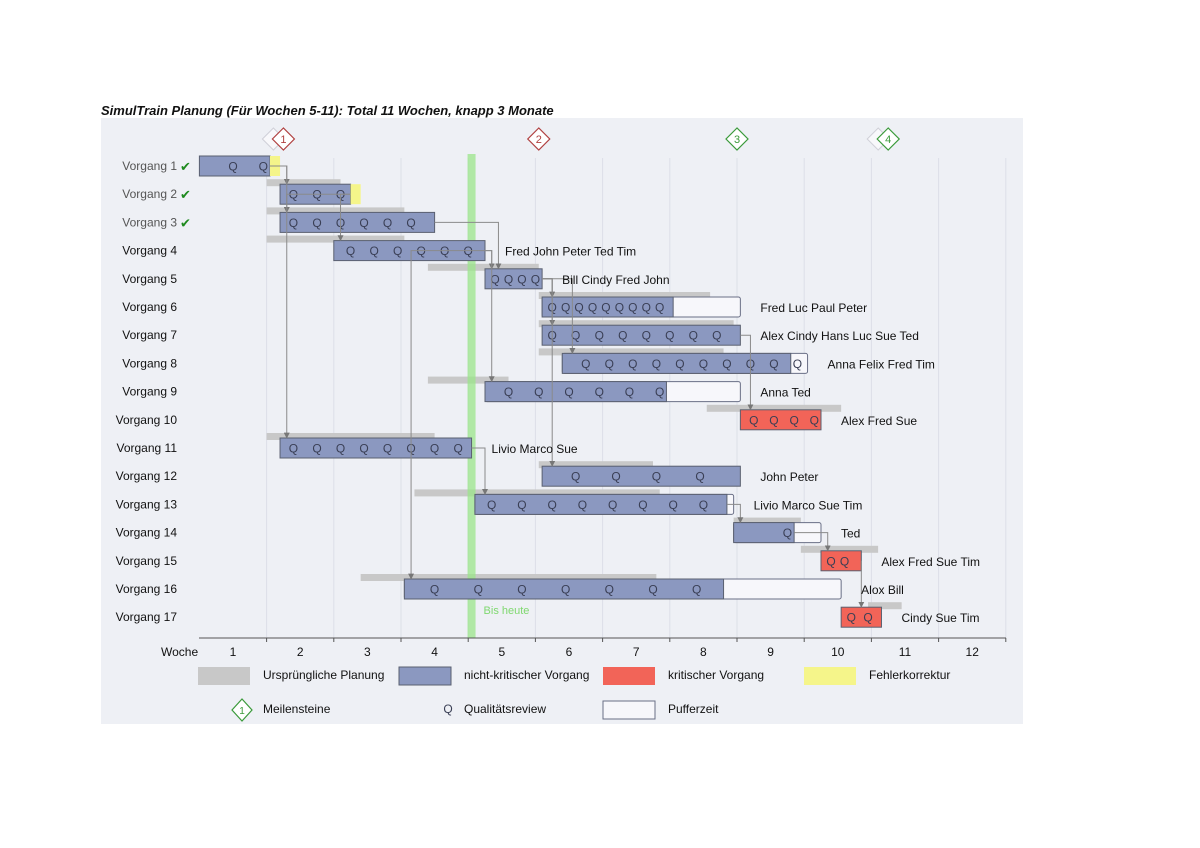  What do you see at coordinates (300, 652) in the screenshot?
I see `x-tick-label: 2` at bounding box center [300, 652].